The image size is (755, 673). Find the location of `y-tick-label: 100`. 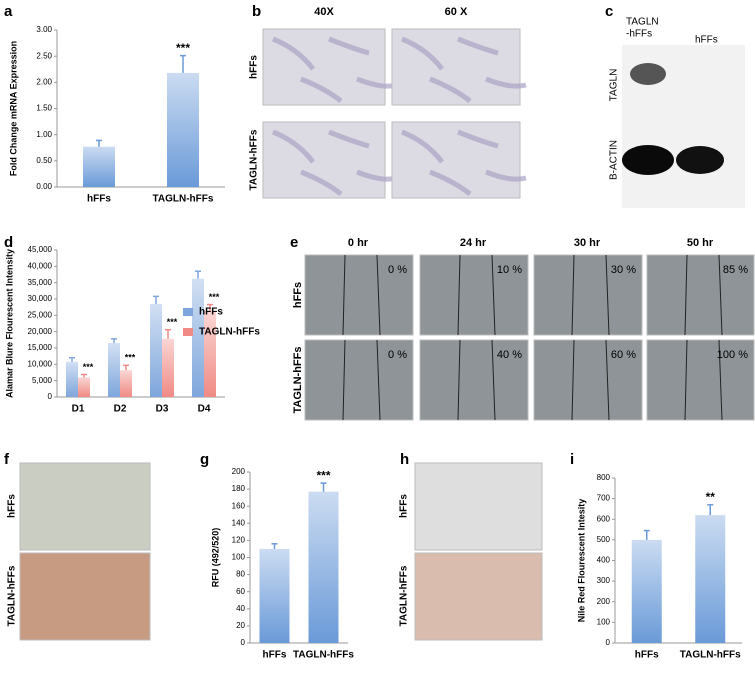

y-tick-label: 100 is located at coordinates (239, 557).